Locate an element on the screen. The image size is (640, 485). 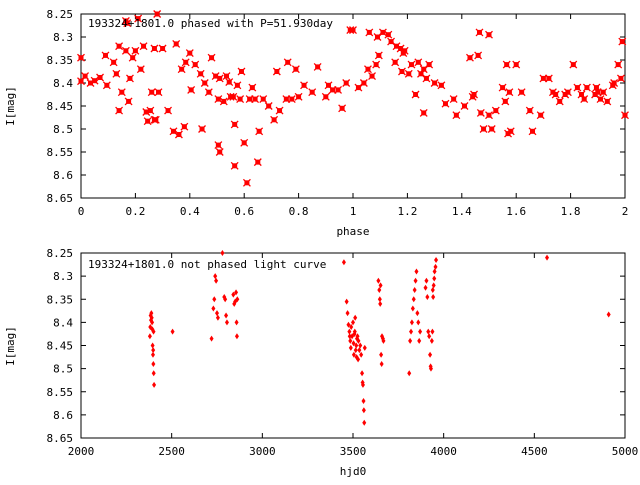
x-tick-label: 5000 is located at coordinates (625, 451).